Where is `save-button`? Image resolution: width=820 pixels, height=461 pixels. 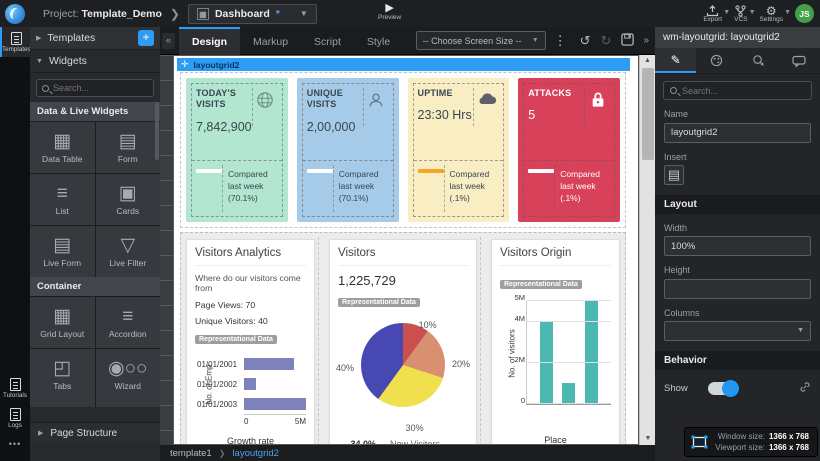 save-button is located at coordinates (627, 40).